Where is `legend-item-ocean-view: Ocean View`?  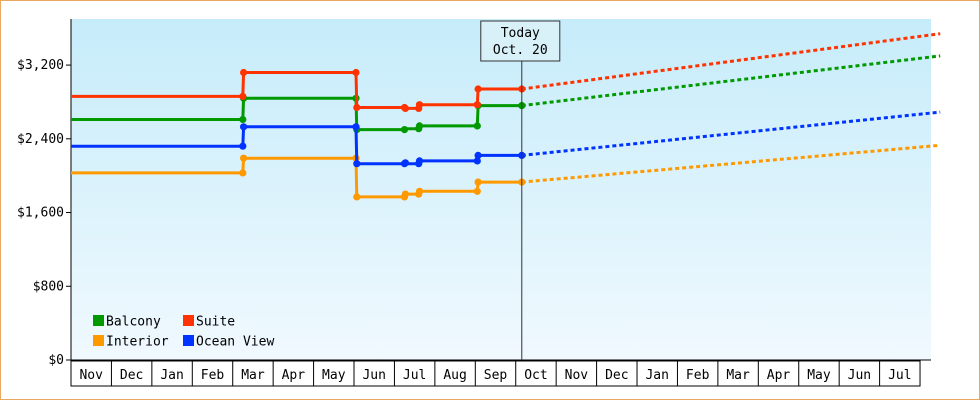
legend-item-ocean-view: Ocean View is located at coordinates (228, 342).